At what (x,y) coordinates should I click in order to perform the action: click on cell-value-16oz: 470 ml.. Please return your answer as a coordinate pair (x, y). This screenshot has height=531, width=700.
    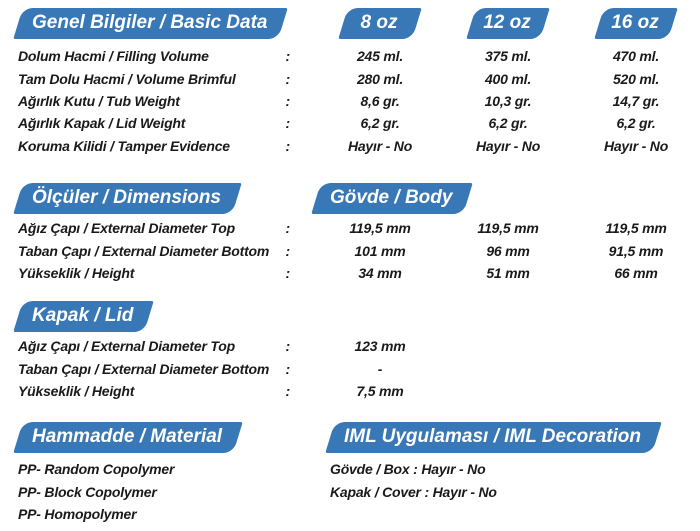
    Looking at the image, I should click on (636, 56).